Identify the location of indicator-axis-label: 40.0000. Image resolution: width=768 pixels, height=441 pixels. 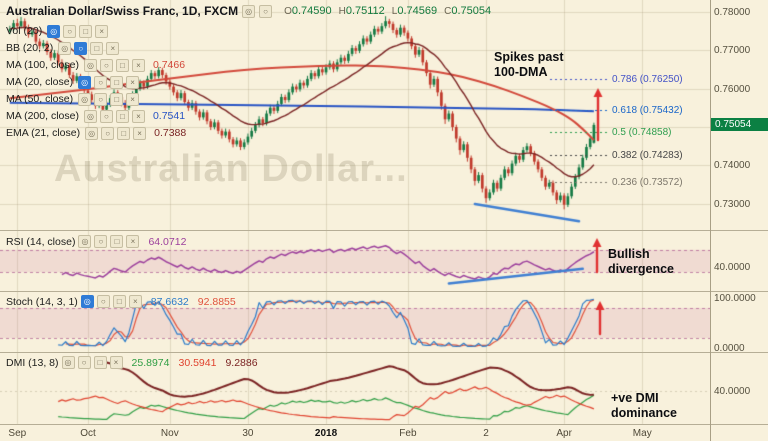
(732, 267).